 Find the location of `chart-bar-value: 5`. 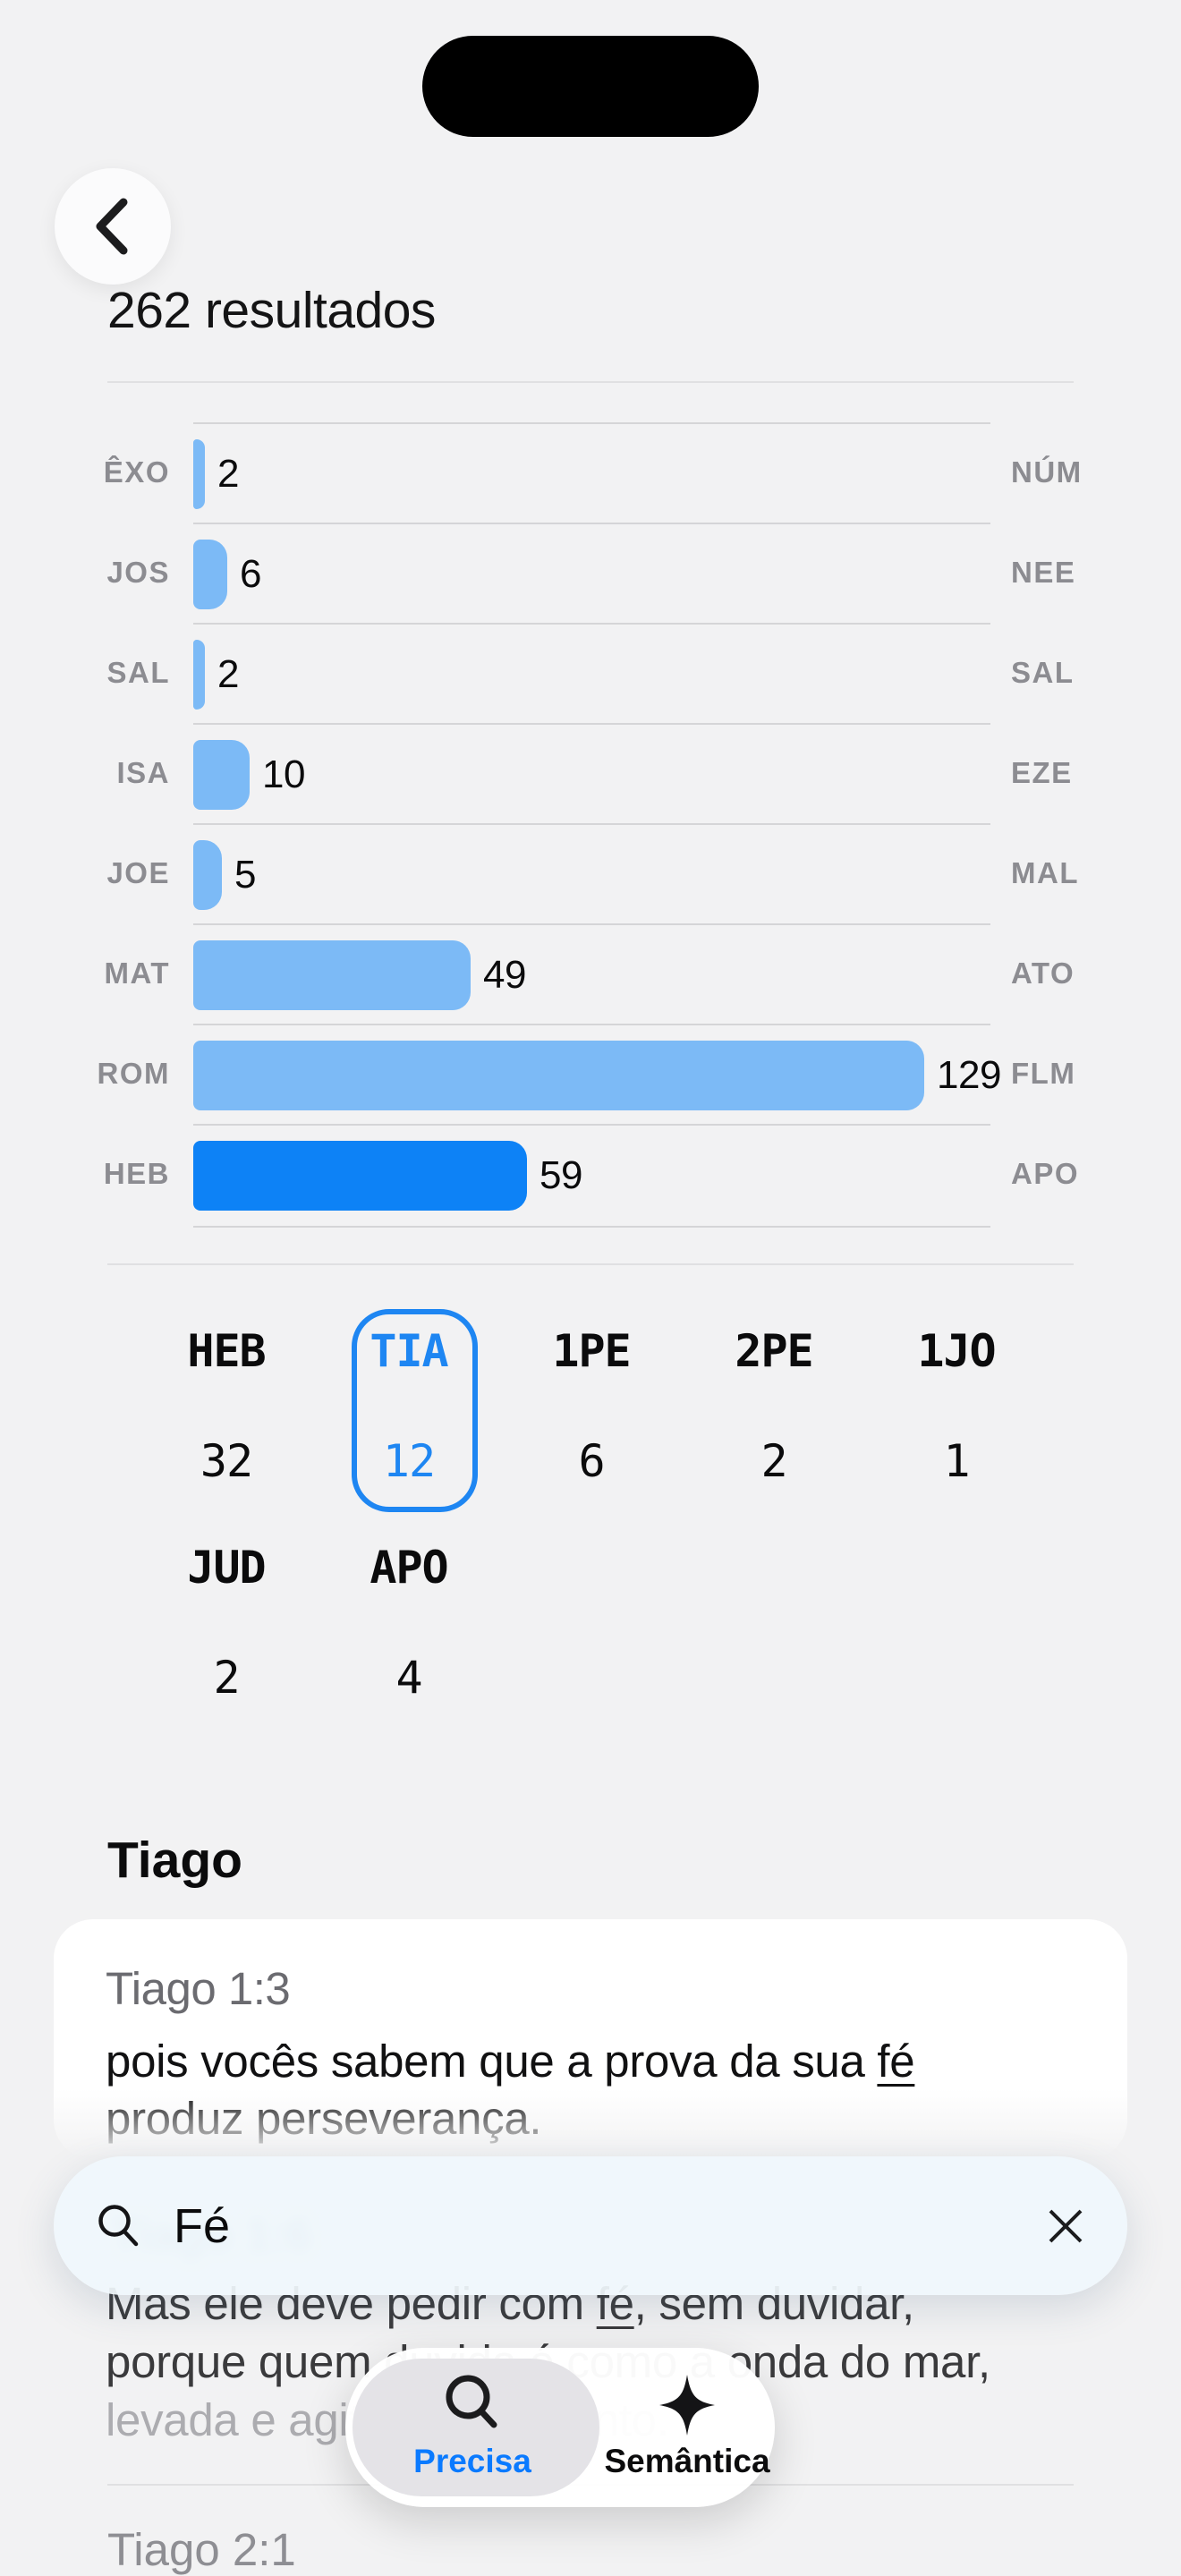

chart-bar-value: 5 is located at coordinates (245, 875).